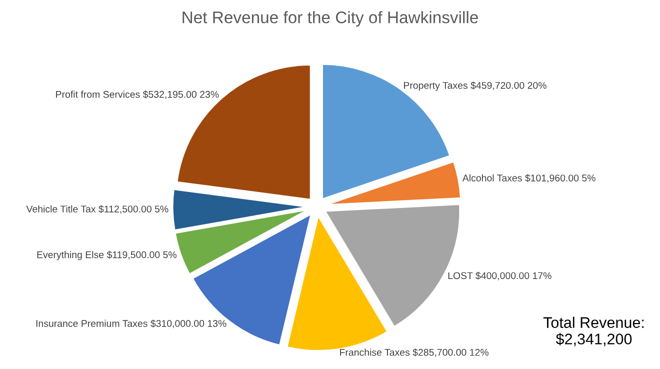  Describe the element at coordinates (500, 276) in the screenshot. I see `slice-label: LOST $400,000.00 17%` at that location.